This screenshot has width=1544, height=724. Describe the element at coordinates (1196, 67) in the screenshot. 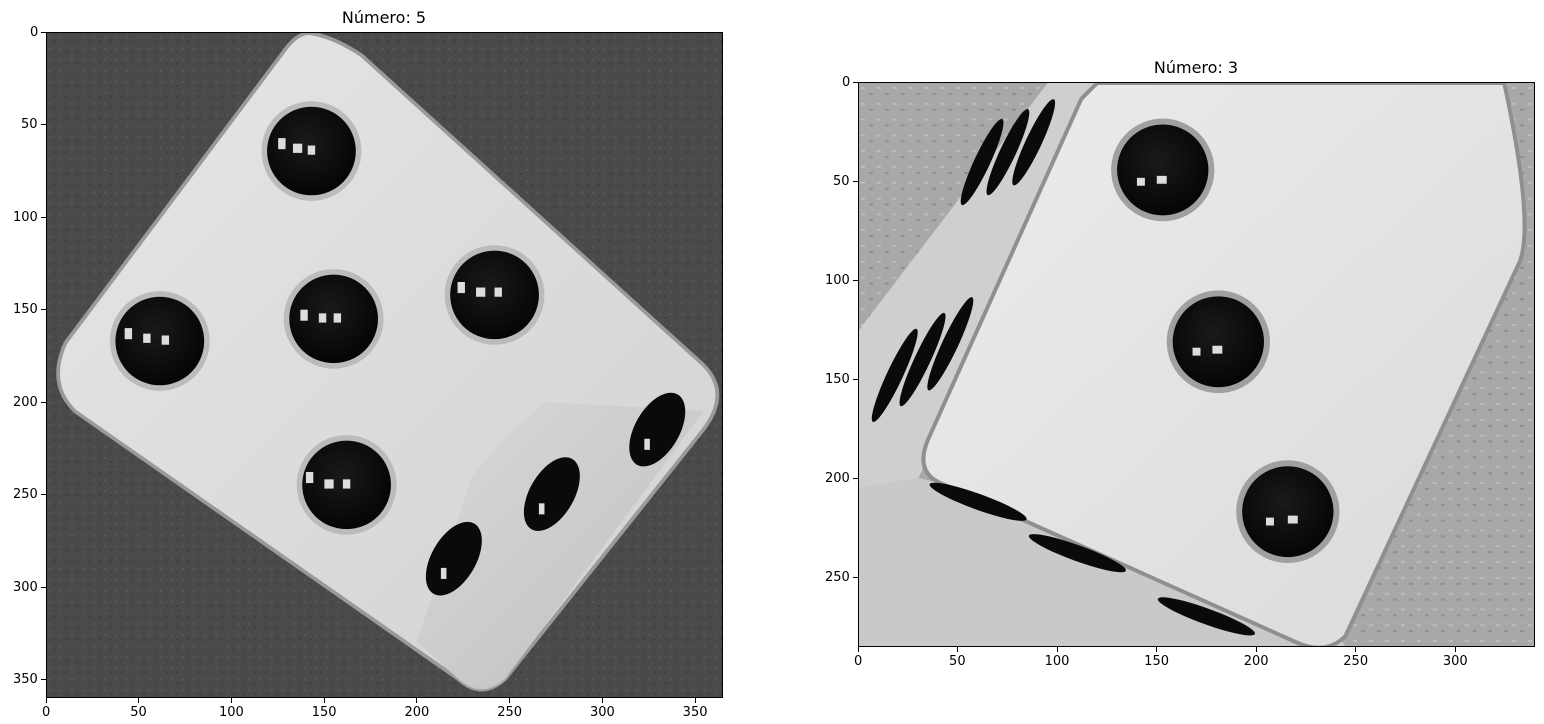

I see `panel-title: Número: 3` at that location.